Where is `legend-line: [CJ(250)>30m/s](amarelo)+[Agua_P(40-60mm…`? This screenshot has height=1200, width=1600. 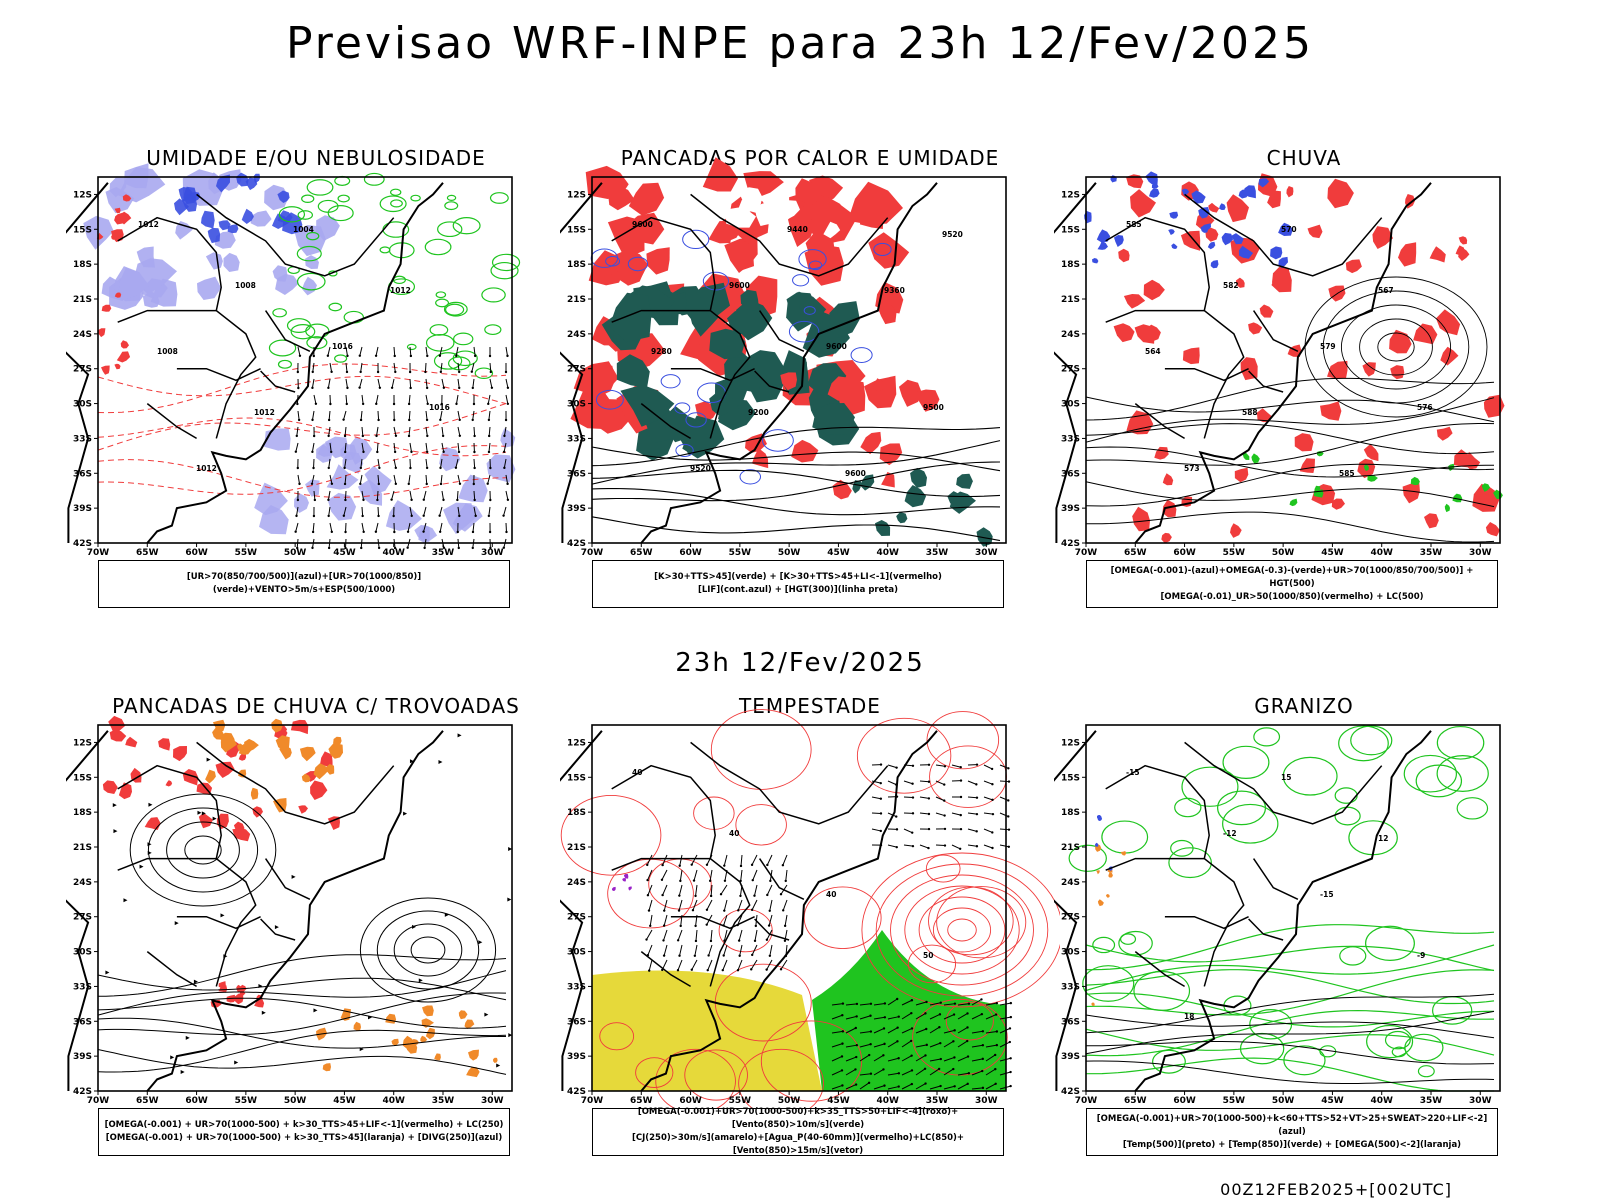
legend-line: [CJ(250)>30m/s](amarelo)+[Agua_P(40-60mm… is located at coordinates (798, 1144).